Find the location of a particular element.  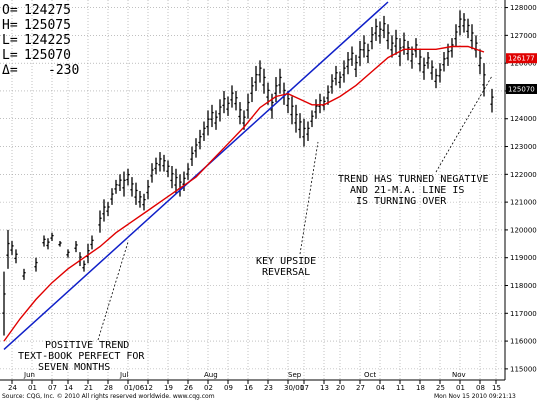

x-tick-label: 08 is located at coordinates (480, 388).